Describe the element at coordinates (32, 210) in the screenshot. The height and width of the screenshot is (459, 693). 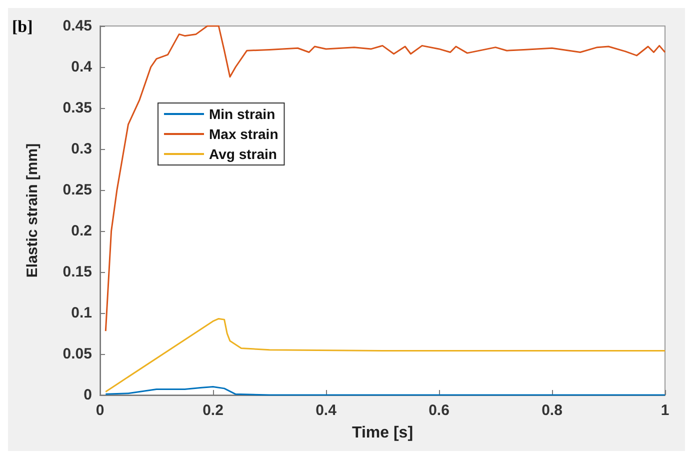
I see `y-axis-title: Elastic strain [mm]` at that location.